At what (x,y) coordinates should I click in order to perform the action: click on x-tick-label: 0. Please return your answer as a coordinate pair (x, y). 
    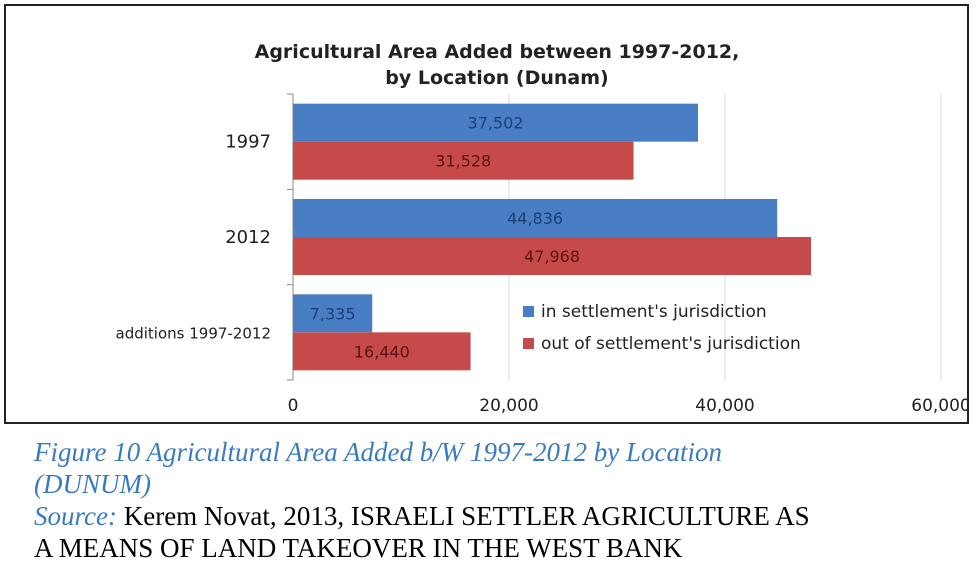
    Looking at the image, I should click on (293, 406).